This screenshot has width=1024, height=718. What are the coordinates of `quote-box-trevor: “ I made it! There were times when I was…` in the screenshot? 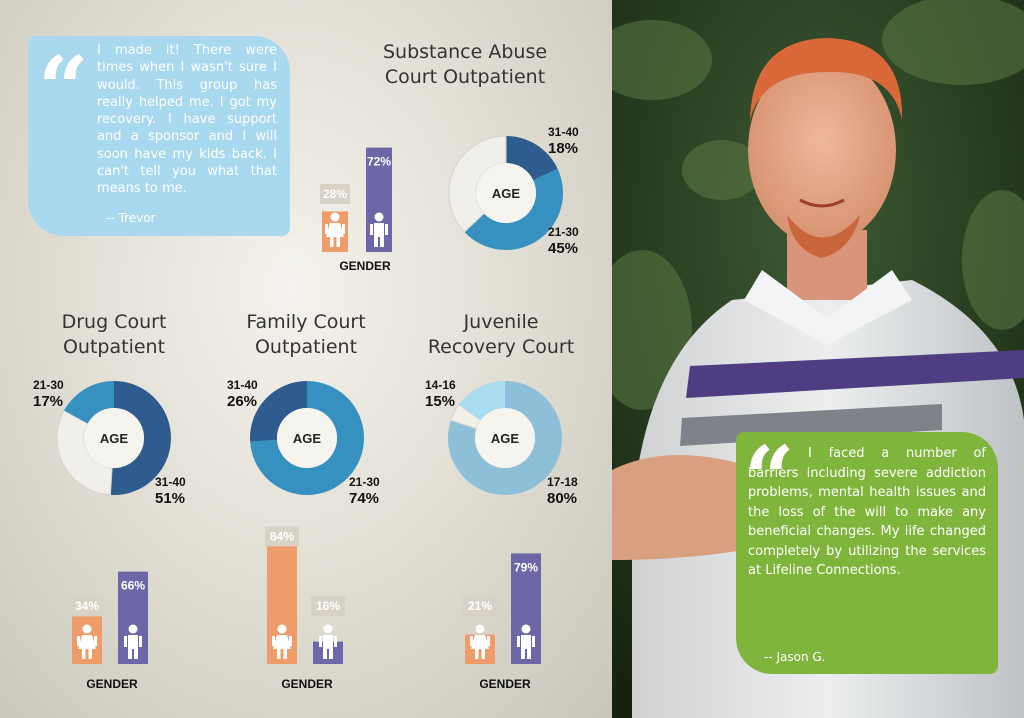 It's located at (159, 136).